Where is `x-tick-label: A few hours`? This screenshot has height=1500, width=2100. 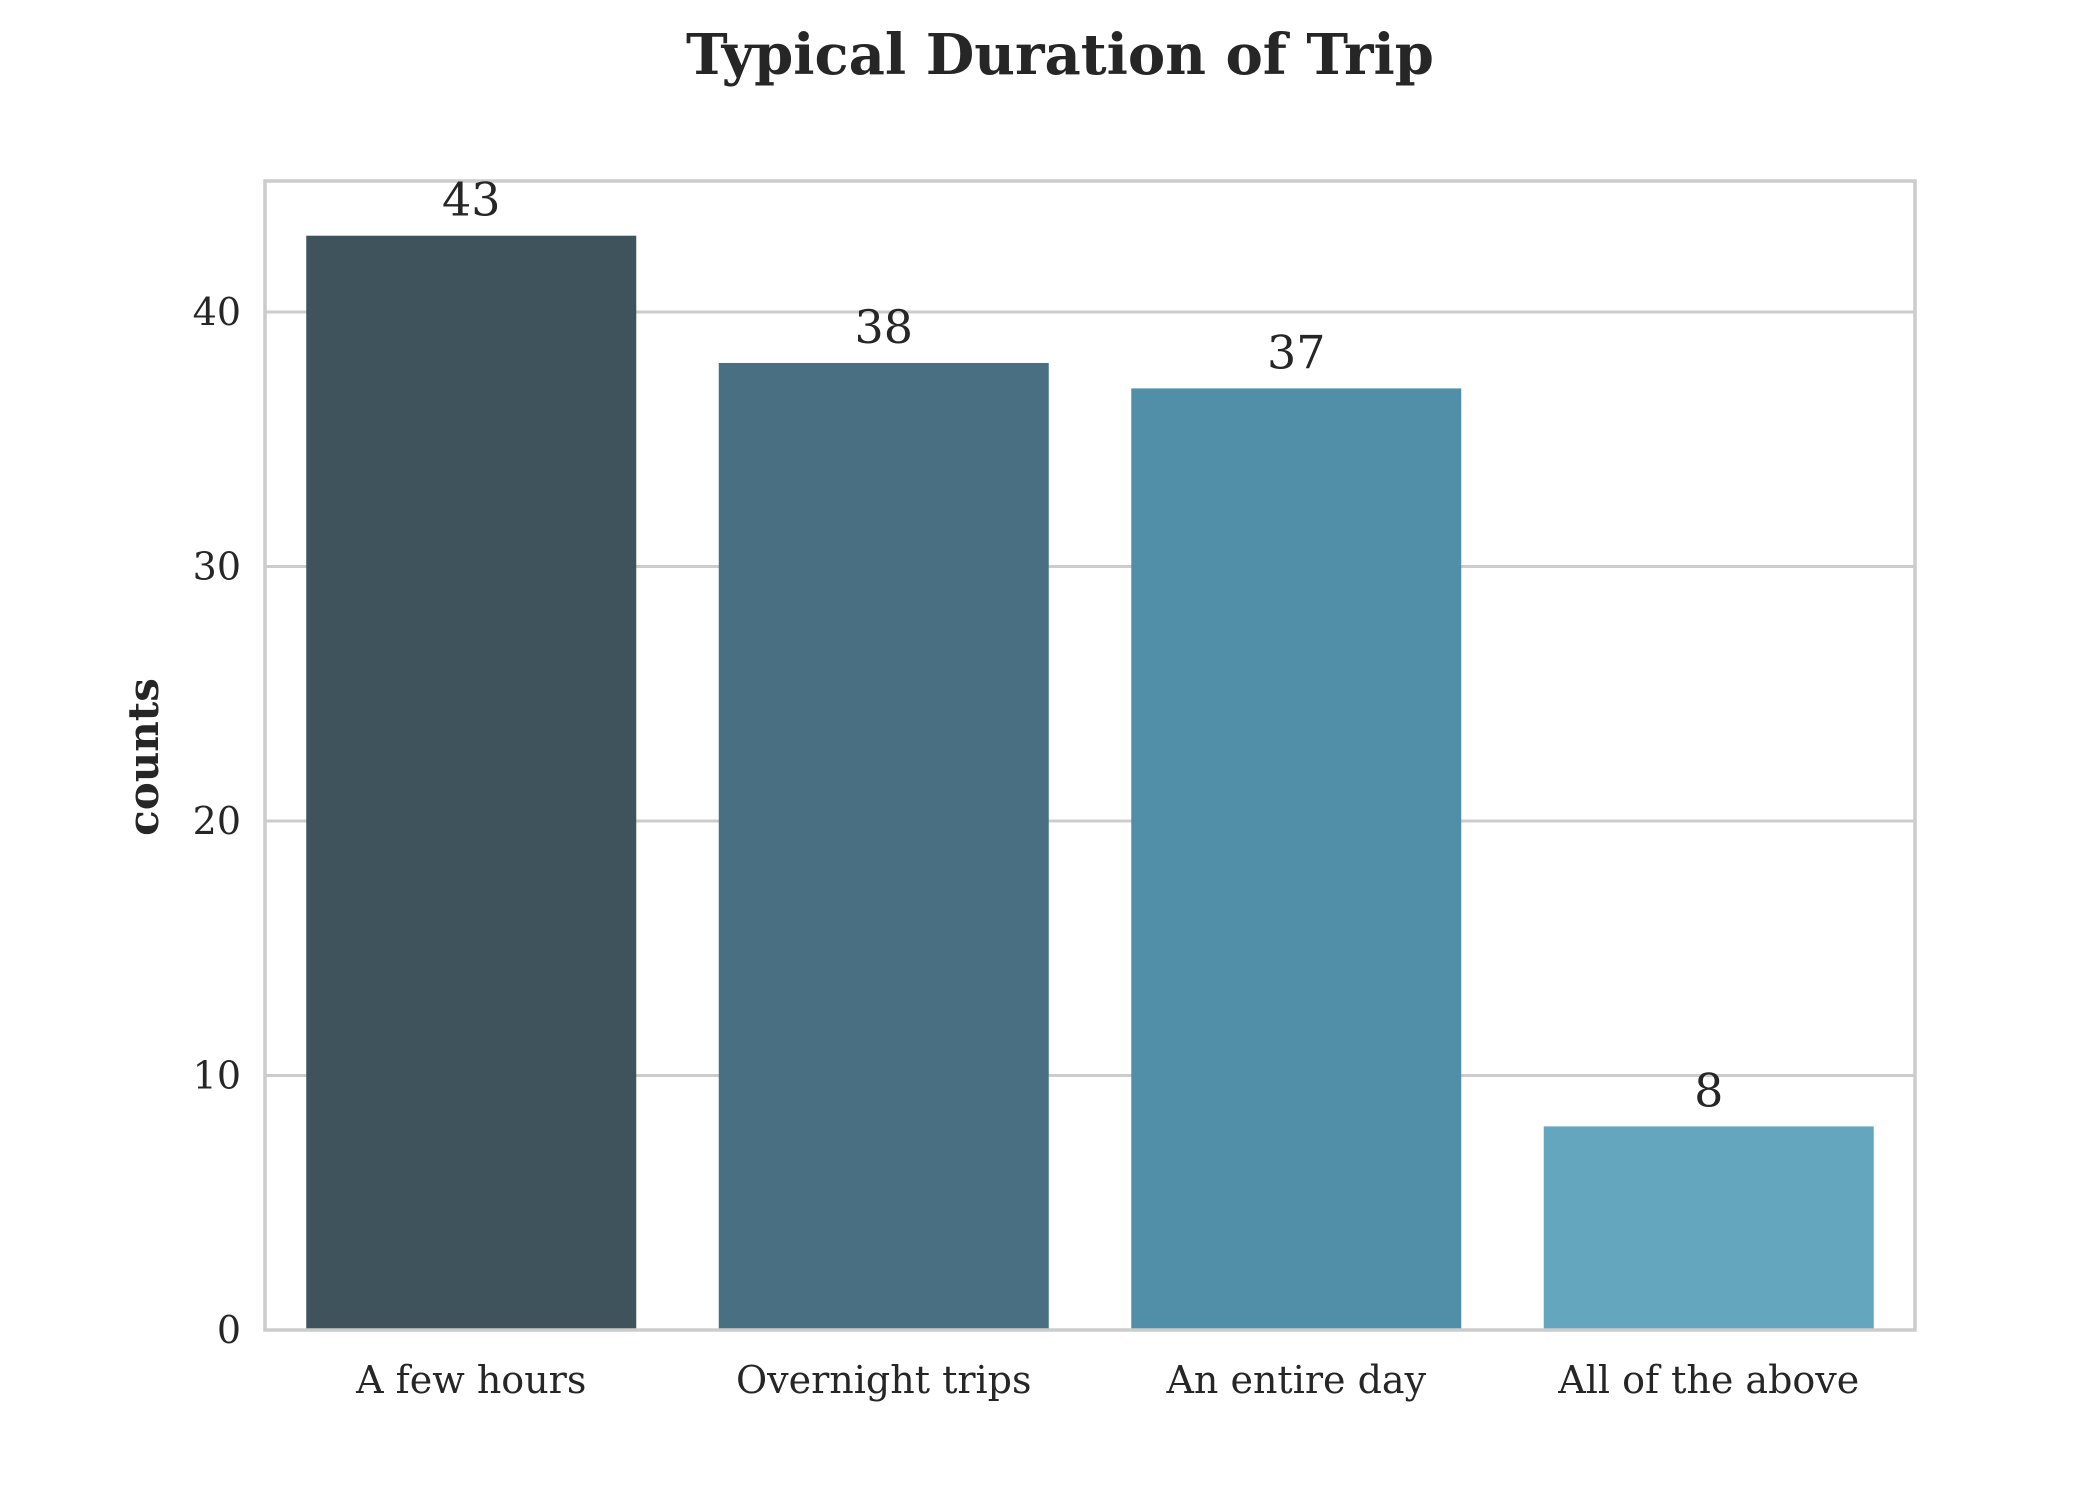
x-tick-label: A few hours is located at coordinates (470, 1380).